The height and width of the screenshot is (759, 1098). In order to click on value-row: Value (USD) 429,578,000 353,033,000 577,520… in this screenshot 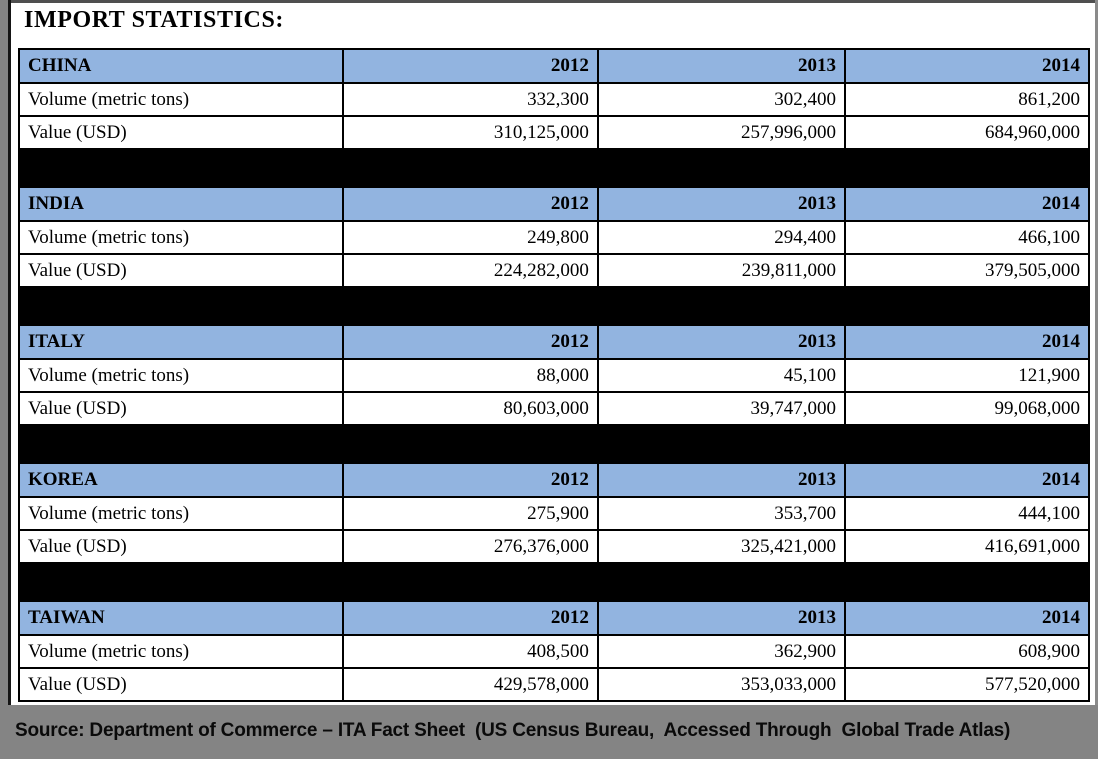, I will do `click(553, 684)`.